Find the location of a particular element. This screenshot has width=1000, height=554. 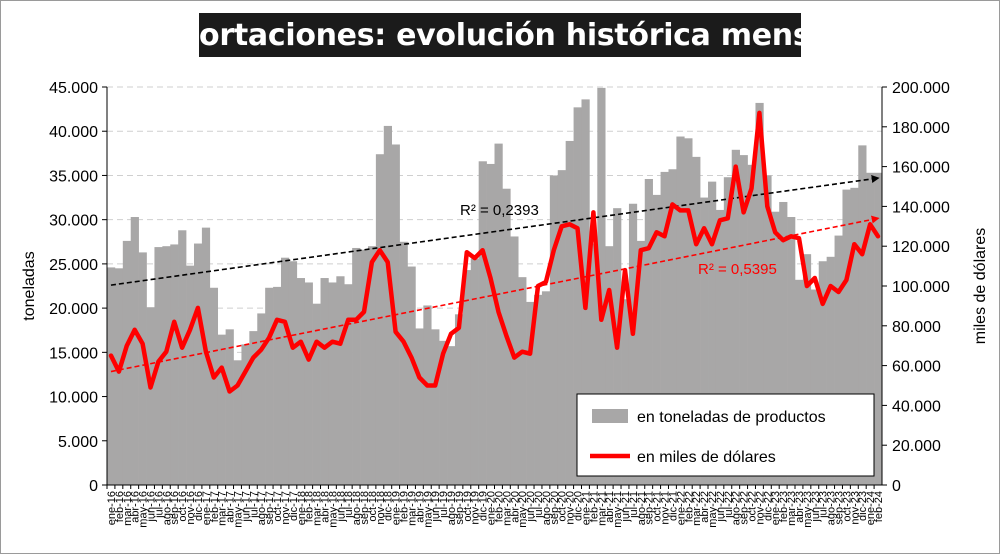

x-tick-label: oct-16 is located at coordinates (183, 506).